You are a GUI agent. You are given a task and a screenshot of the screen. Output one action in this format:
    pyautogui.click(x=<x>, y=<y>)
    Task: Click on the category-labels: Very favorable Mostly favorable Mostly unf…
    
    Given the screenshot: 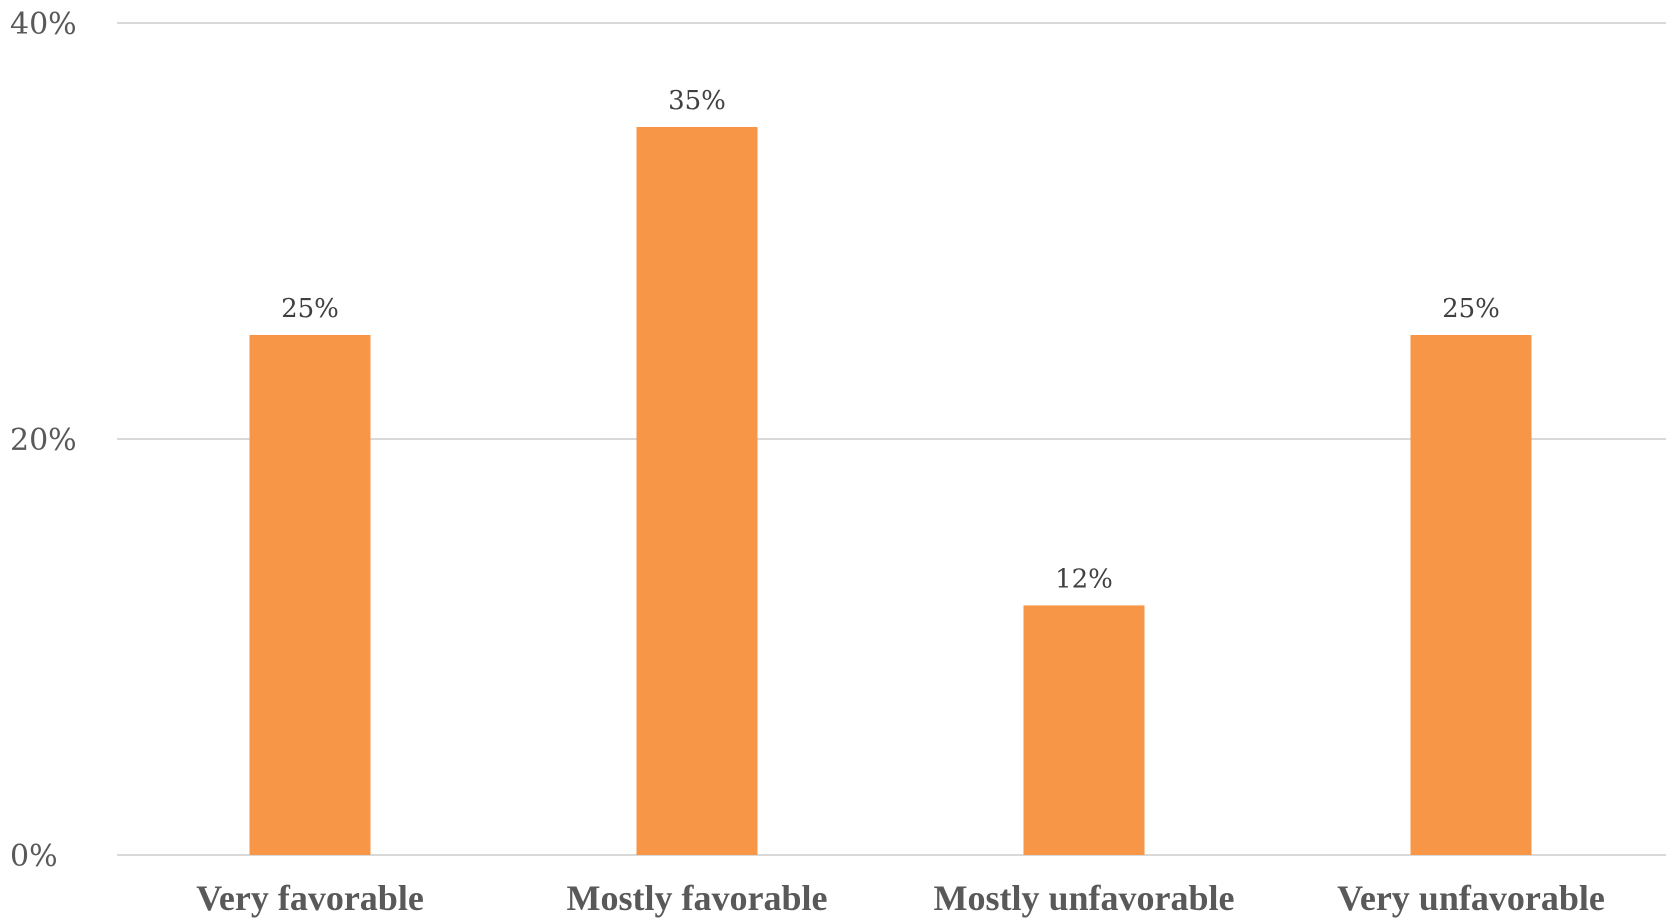 What is the action you would take?
    pyautogui.click(x=900, y=898)
    